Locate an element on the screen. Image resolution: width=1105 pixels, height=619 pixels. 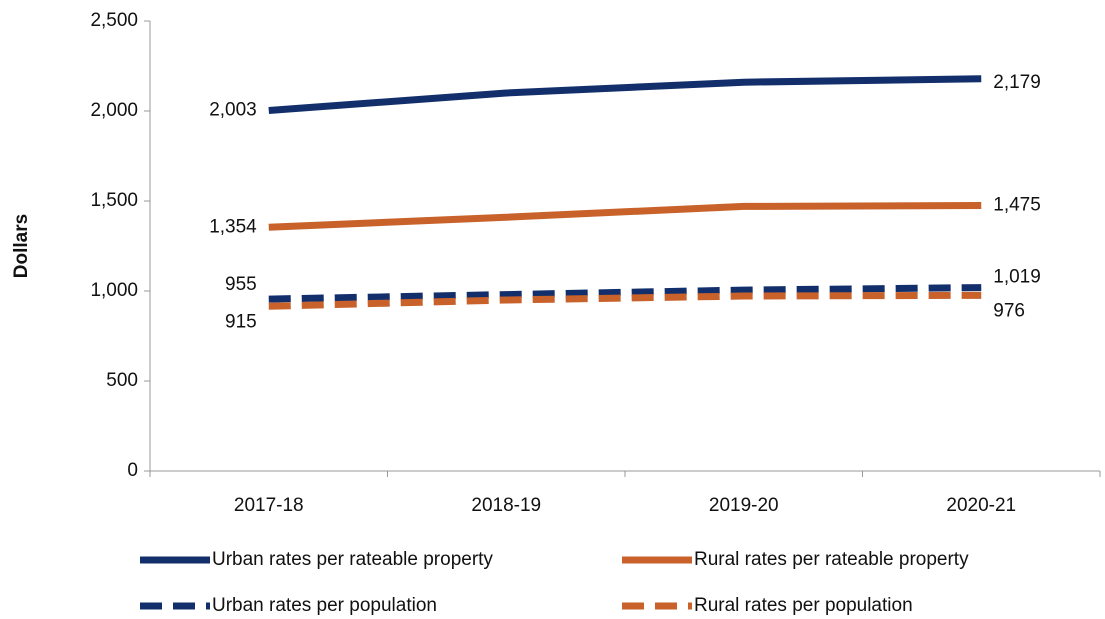
legend-label: Urban rates per rateable property is located at coordinates (352, 559).